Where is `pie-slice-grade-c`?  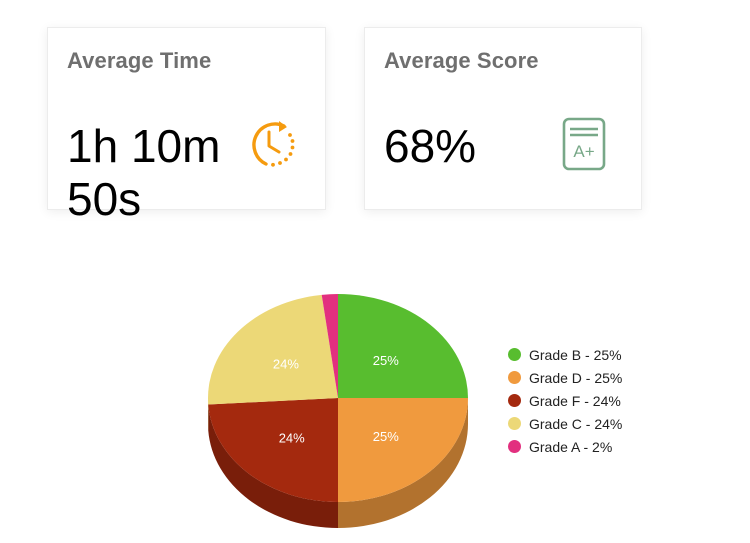
pie-slice-grade-c is located at coordinates (273, 349).